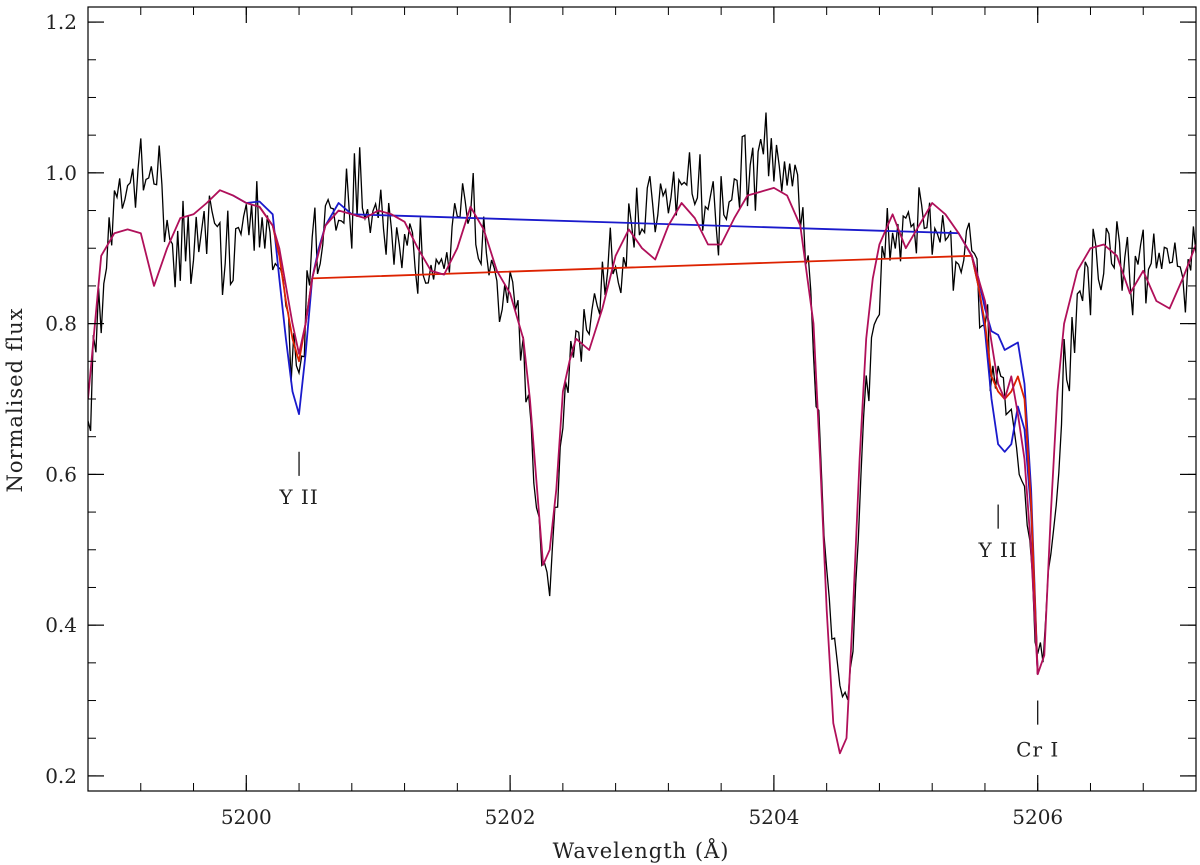 The height and width of the screenshot is (865, 1200). I want to click on line-id-label: Cr I, so click(1037, 750).